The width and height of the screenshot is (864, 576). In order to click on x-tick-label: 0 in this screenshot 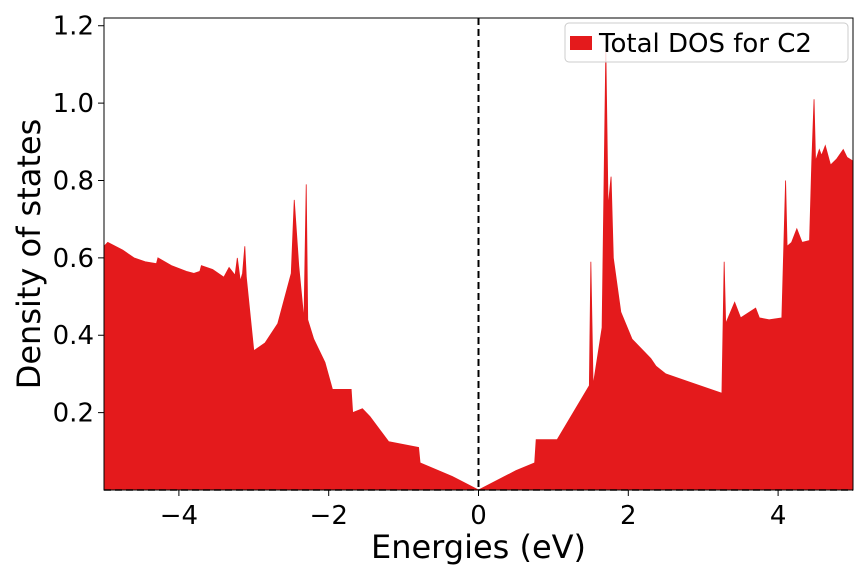, I will do `click(478, 516)`.